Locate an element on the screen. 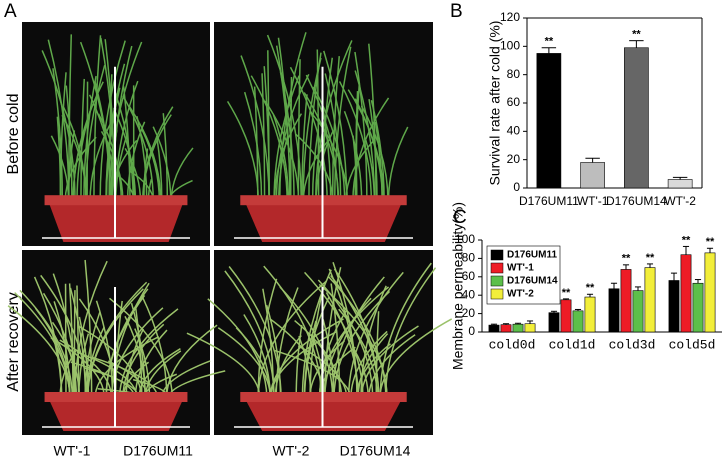 The width and height of the screenshot is (728, 467). column-label: WT'-2 is located at coordinates (291, 451).